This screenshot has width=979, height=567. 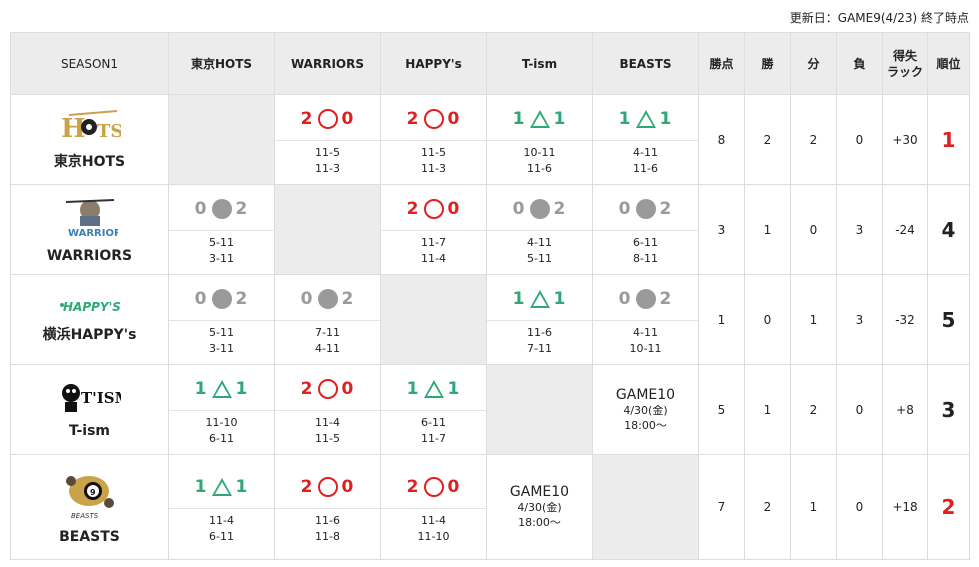 What do you see at coordinates (221, 409) in the screenshot?
I see `match-result-cell: 1 1 11-10 6-11` at bounding box center [221, 409].